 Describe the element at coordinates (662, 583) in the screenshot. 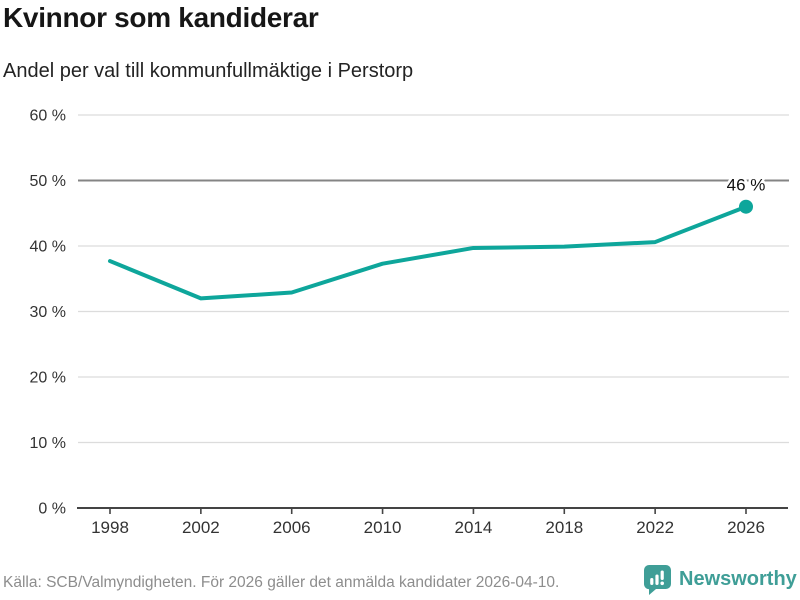

I see `exclamation-dot` at that location.